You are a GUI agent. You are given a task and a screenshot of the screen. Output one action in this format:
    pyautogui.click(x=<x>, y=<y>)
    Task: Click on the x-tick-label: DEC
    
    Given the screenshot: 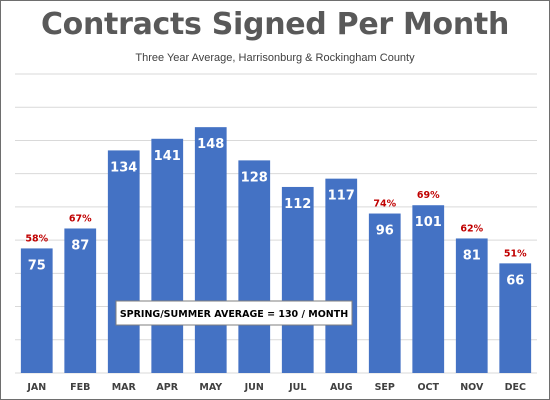 What is the action you would take?
    pyautogui.click(x=515, y=387)
    